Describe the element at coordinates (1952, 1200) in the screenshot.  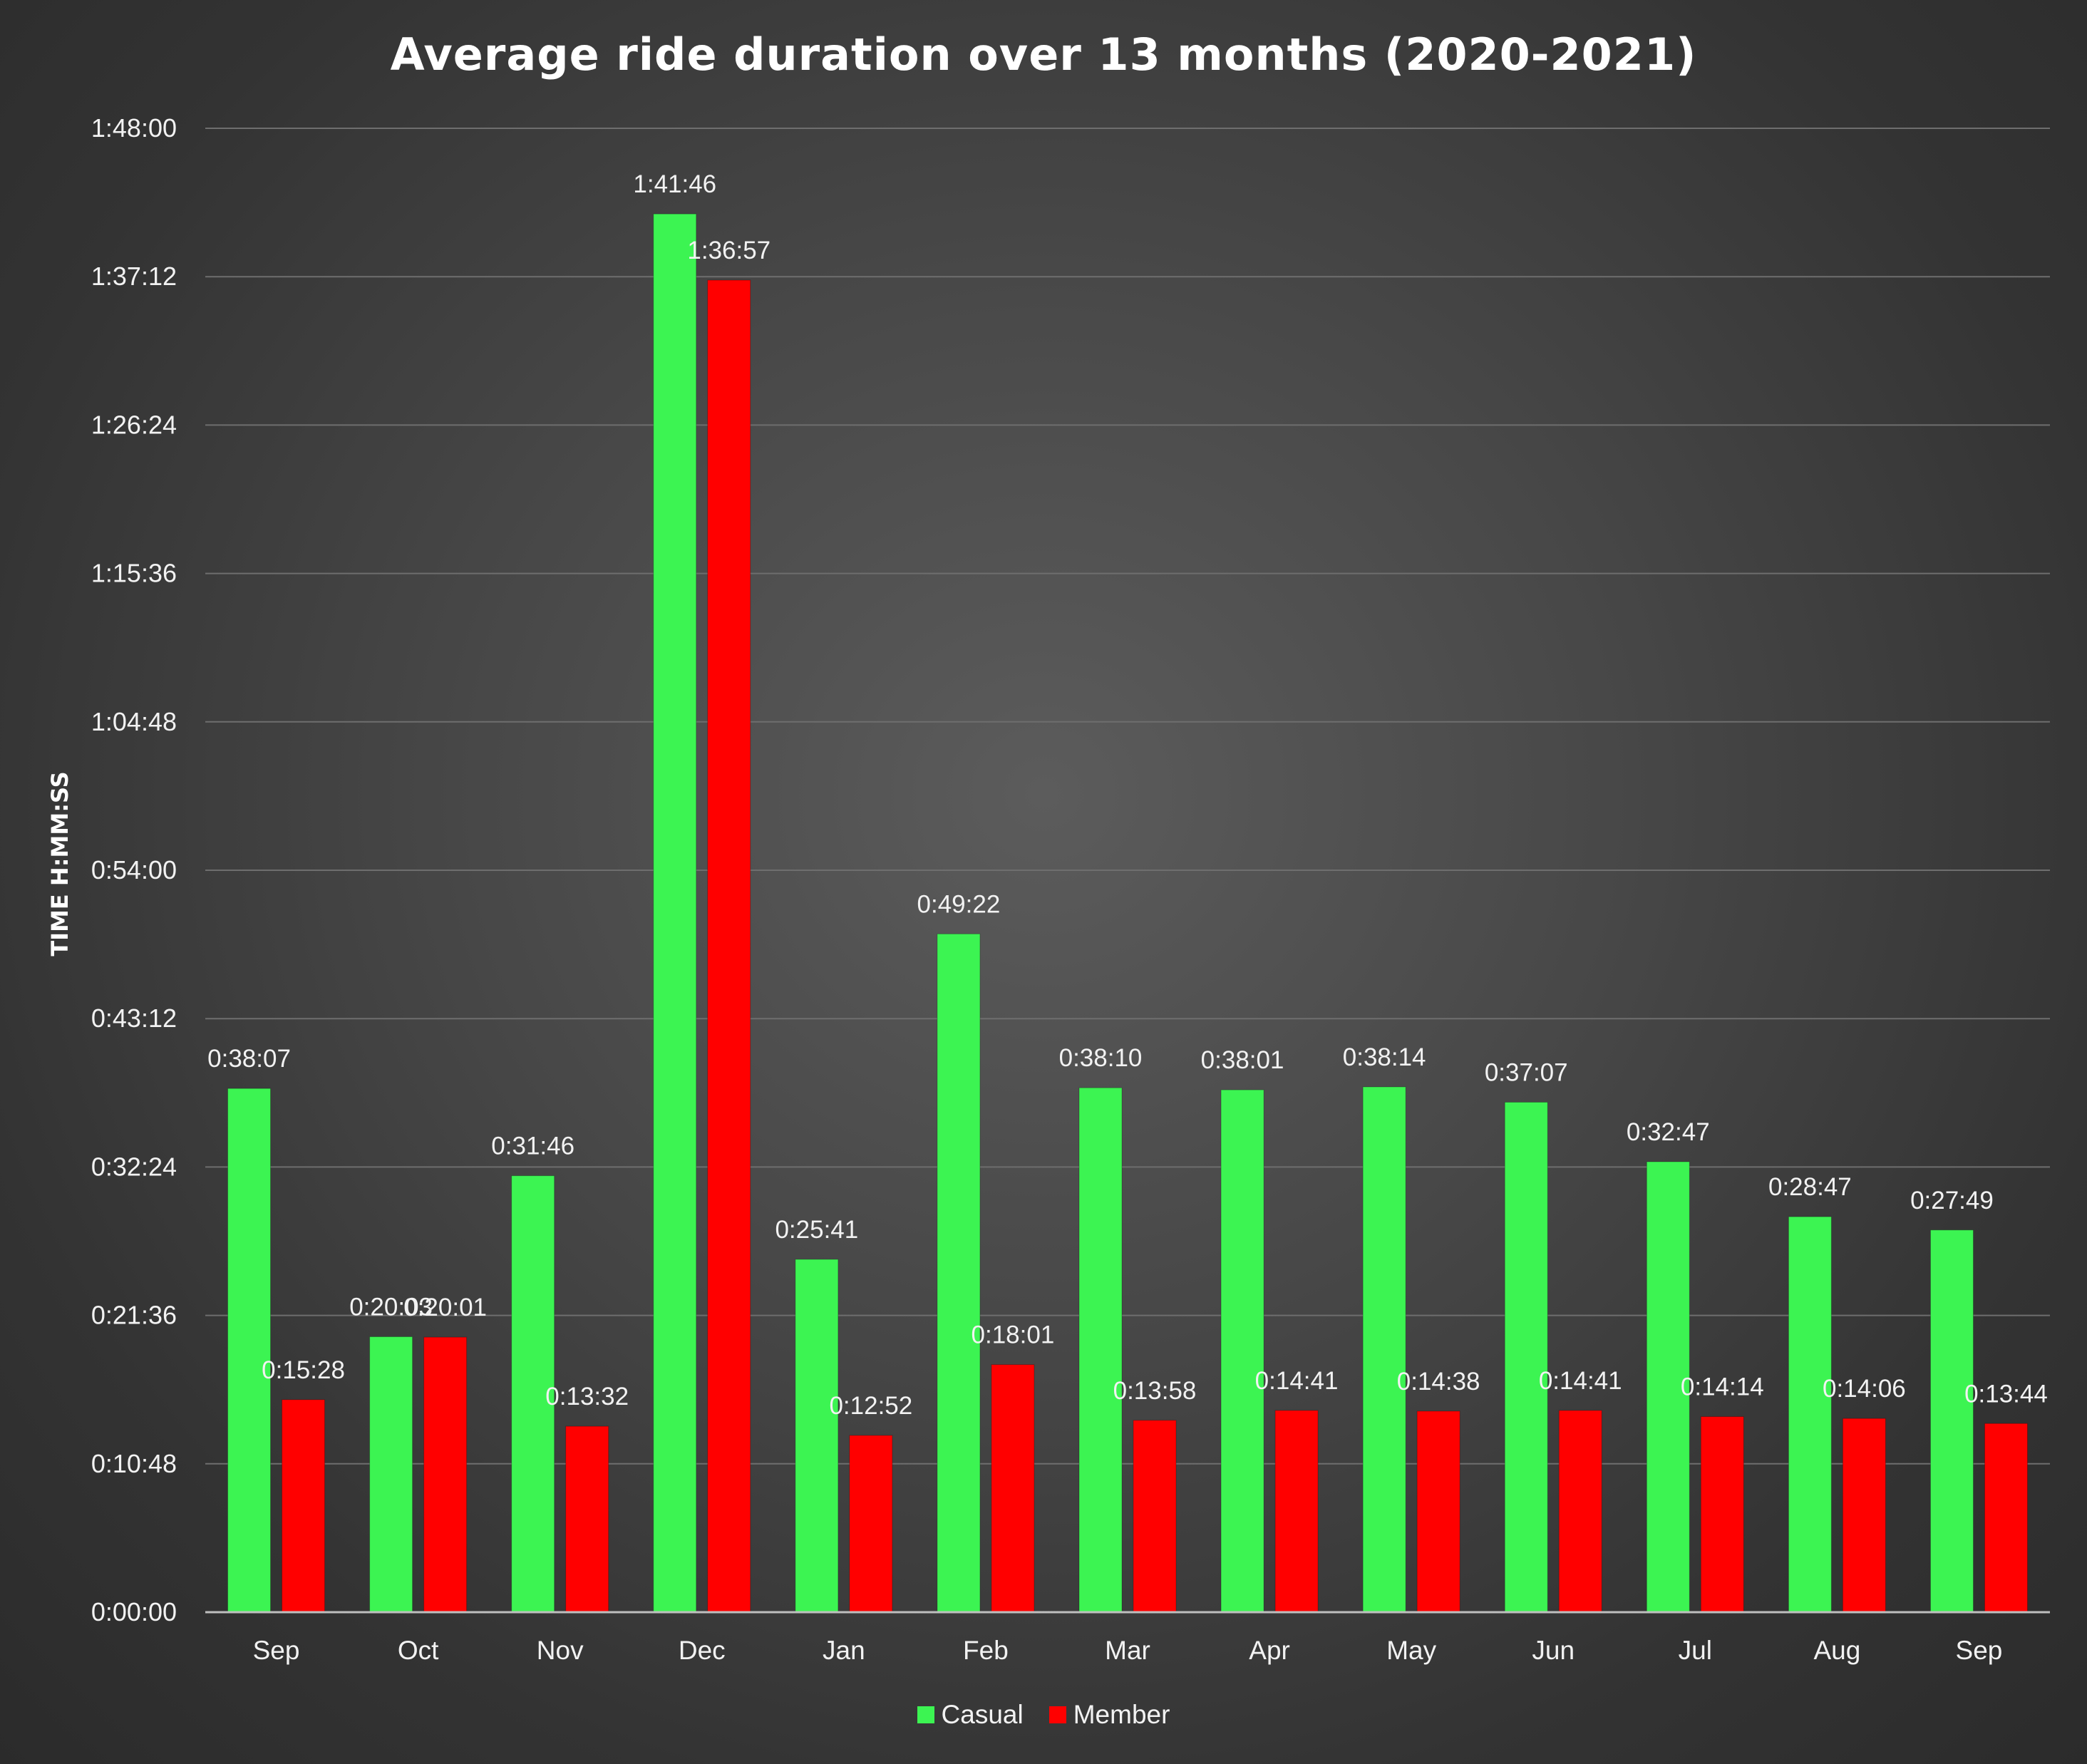
I see `data-label-casual: 0:27:49` at that location.